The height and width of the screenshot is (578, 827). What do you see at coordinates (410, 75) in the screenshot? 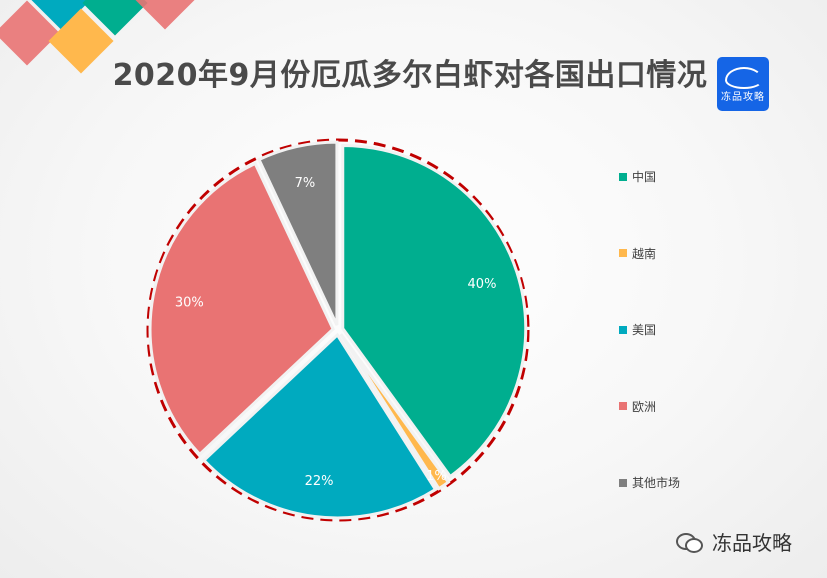
I see `chart-title: 2020年9月份厄瓜多尔白虾对各国出口情况` at bounding box center [410, 75].